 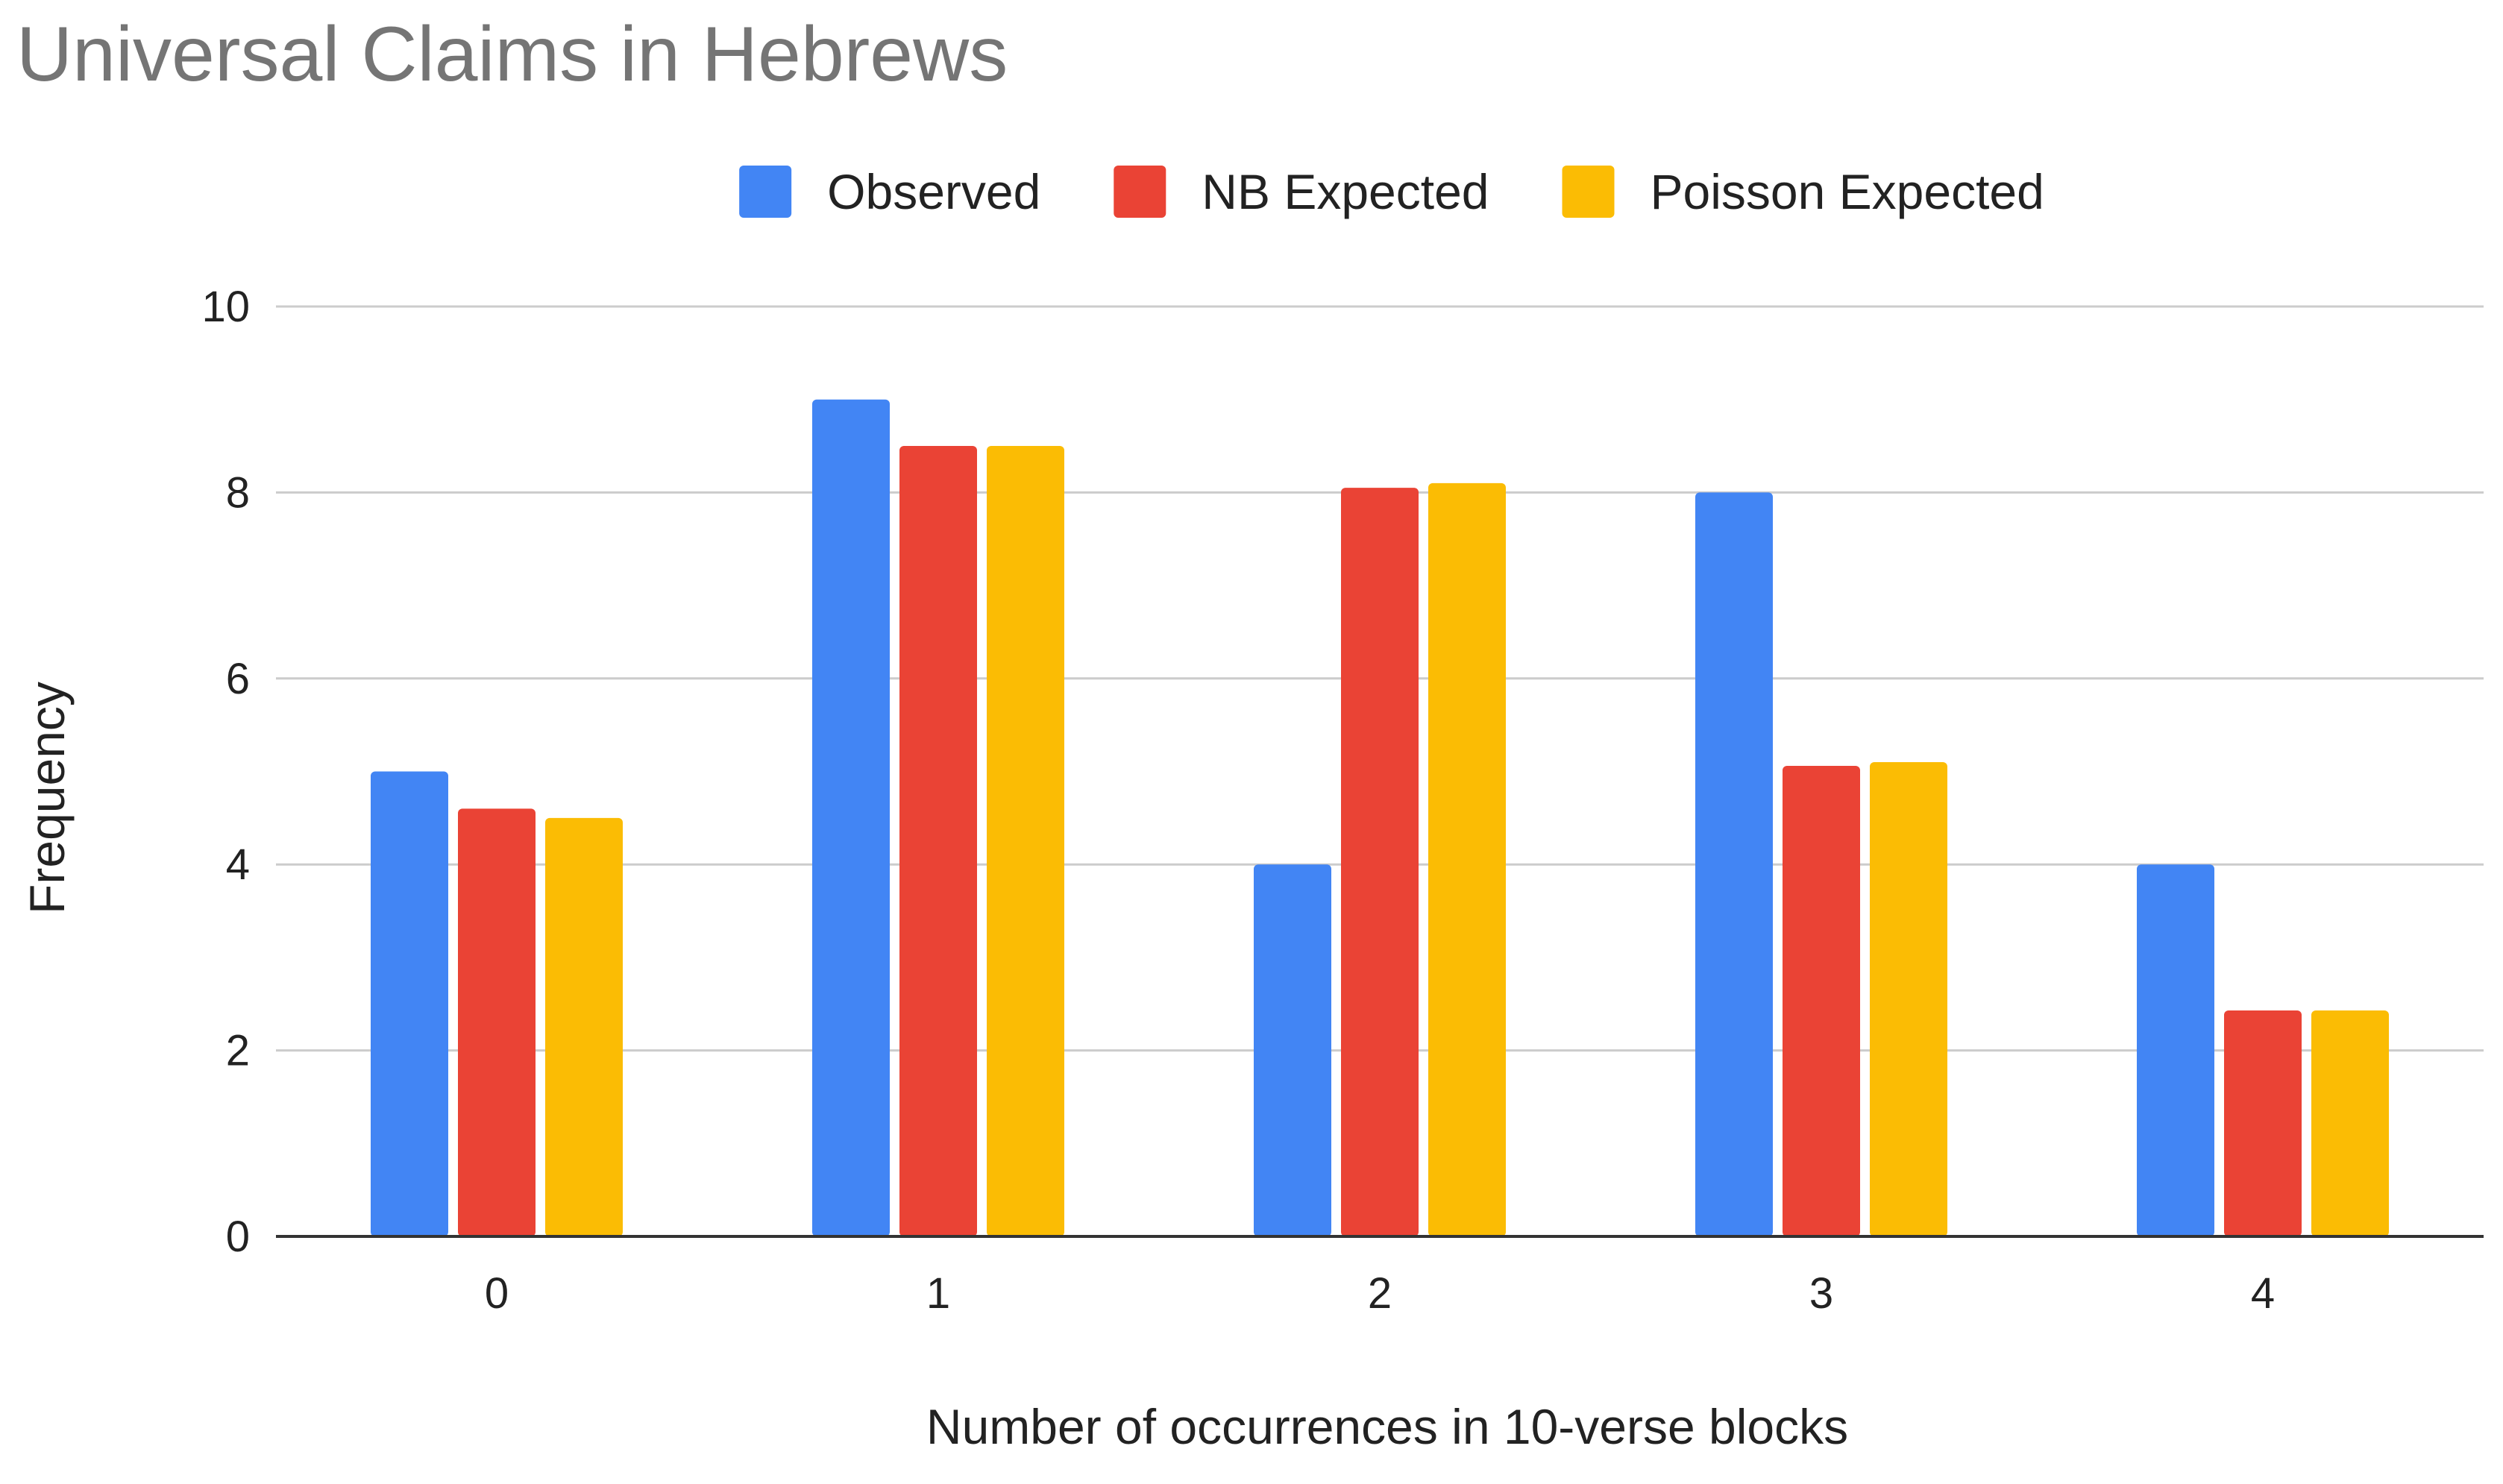 I want to click on y-tick-label: 4, so click(x=238, y=864).